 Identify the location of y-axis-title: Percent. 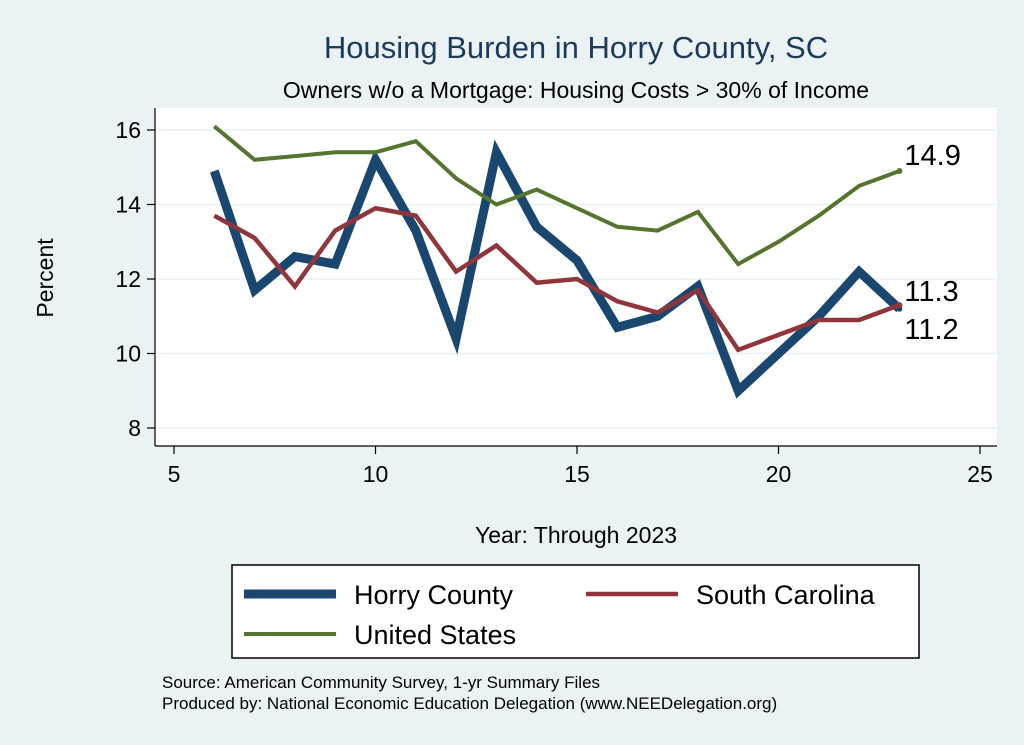
(45, 278).